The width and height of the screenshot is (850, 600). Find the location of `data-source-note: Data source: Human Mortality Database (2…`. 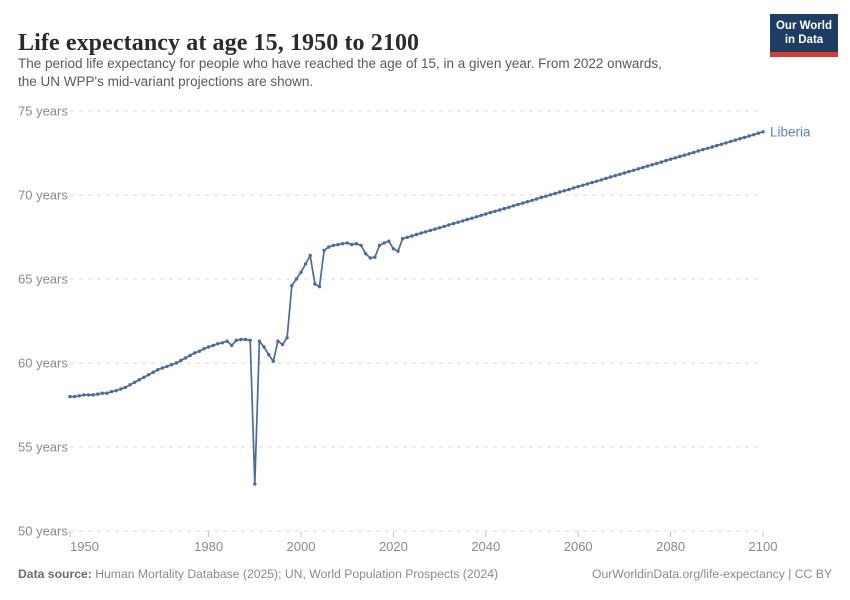

data-source-note: Data source: Human Mortality Database (2… is located at coordinates (258, 574).